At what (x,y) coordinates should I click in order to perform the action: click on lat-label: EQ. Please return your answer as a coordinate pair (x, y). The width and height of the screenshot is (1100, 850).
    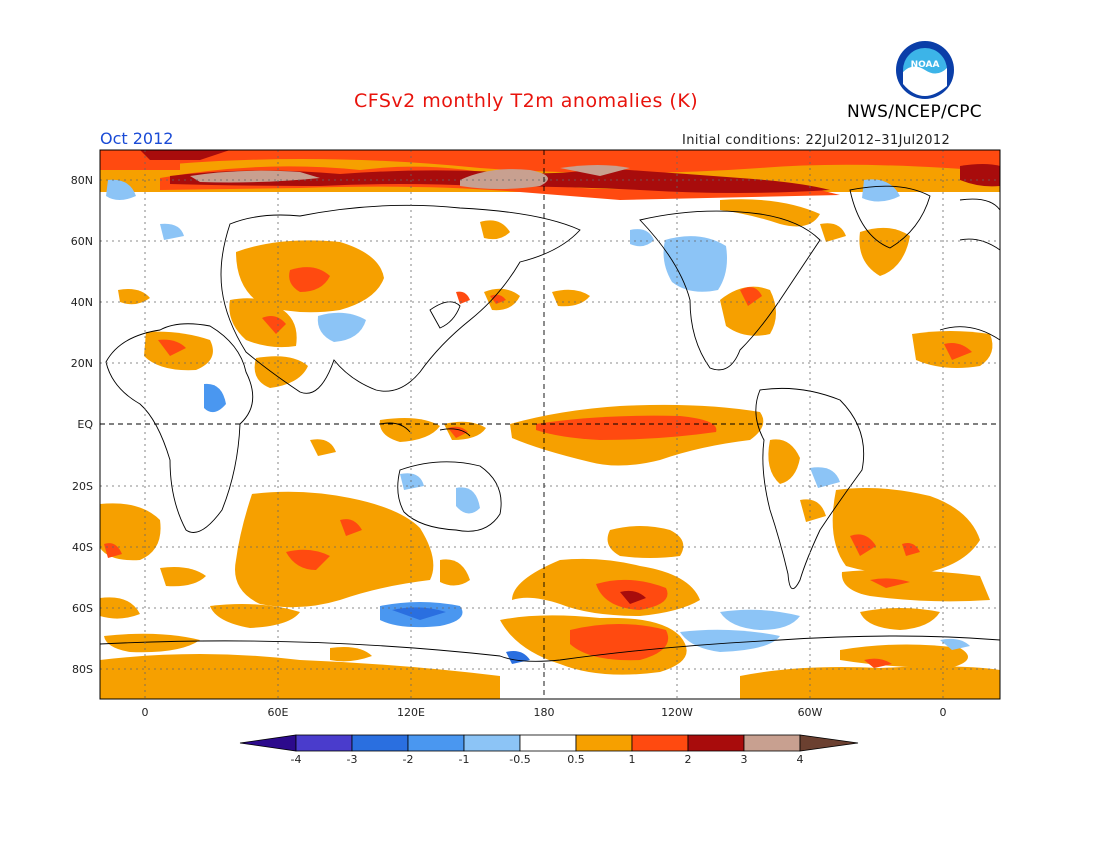
    Looking at the image, I should click on (85, 424).